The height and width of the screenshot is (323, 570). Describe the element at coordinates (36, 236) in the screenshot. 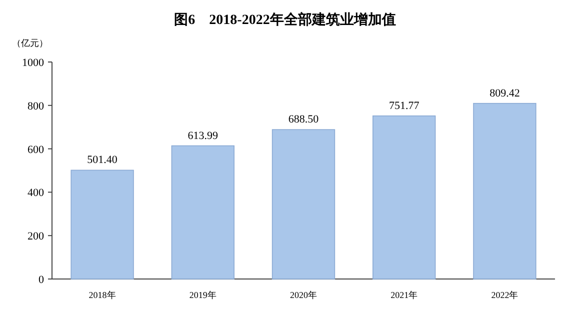

I see `y-tick-label: 200` at that location.